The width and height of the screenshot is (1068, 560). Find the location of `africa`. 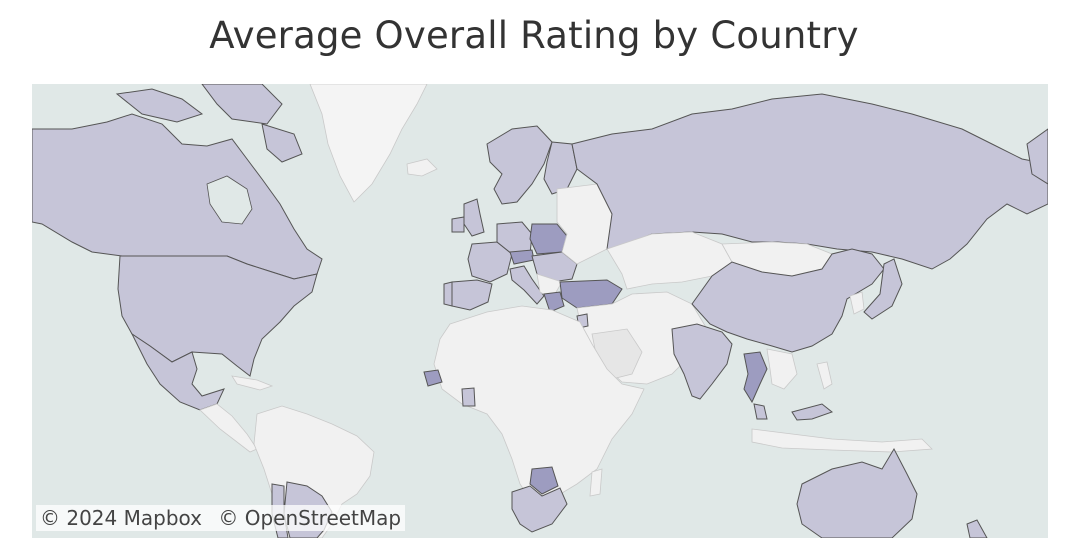

africa is located at coordinates (539, 404).